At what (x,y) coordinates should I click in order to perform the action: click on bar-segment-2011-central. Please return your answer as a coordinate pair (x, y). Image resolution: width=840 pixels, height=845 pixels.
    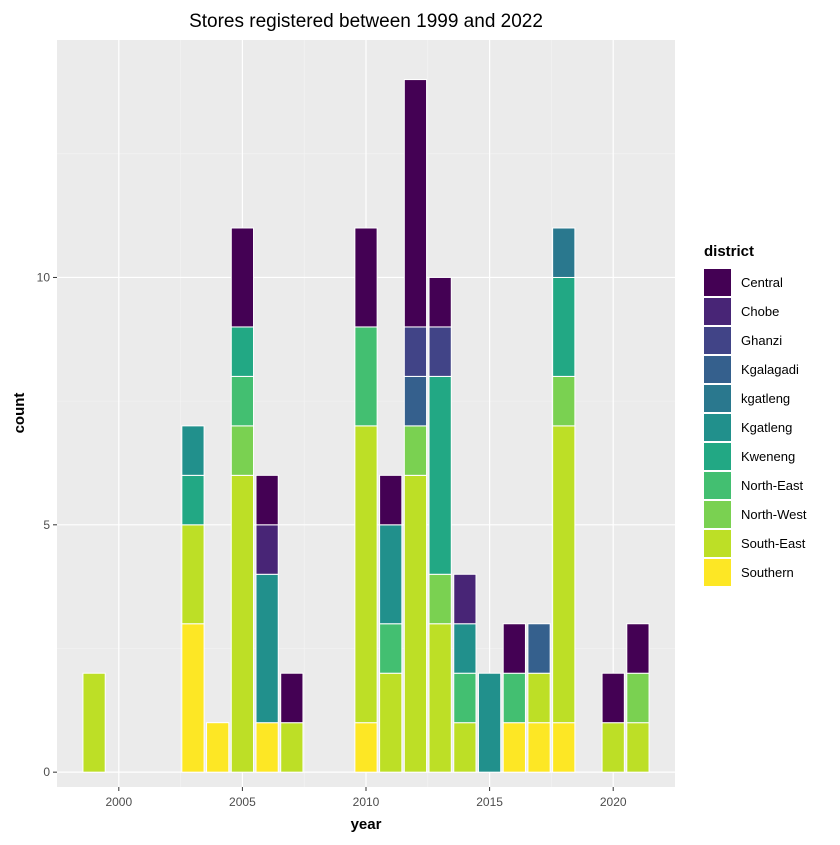
    Looking at the image, I should click on (391, 500).